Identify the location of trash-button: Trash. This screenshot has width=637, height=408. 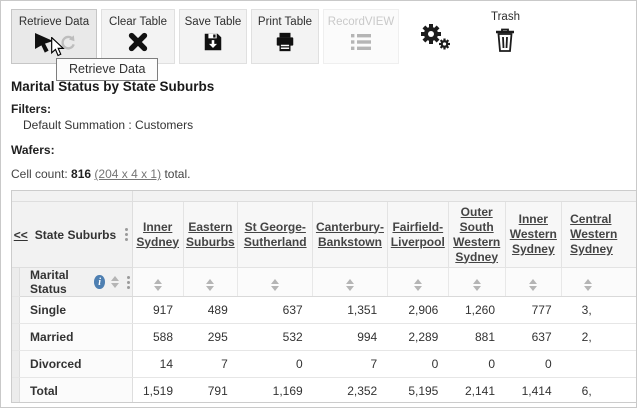
(505, 33).